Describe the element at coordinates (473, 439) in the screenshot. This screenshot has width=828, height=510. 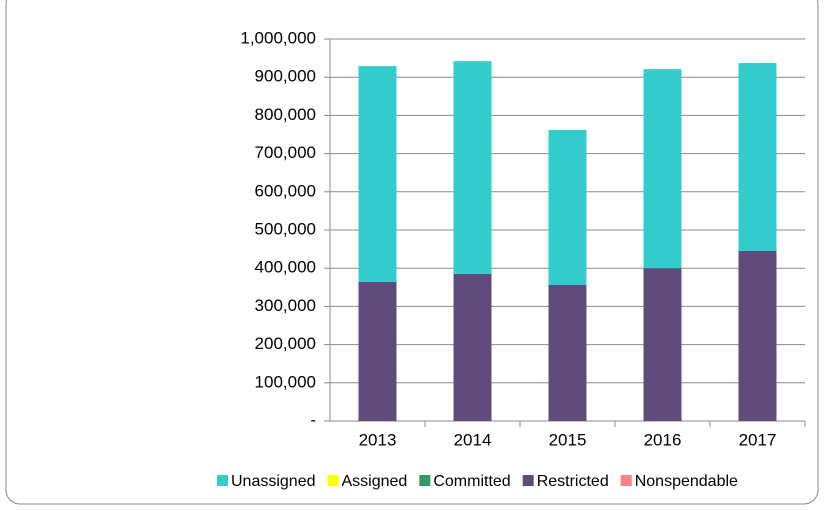
I see `x-tick-label: 2014` at that location.